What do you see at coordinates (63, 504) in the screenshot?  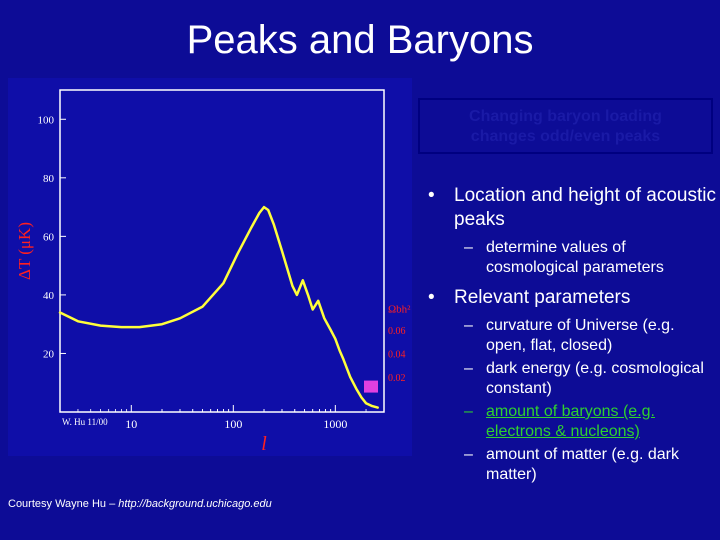 I see `credit-prefix: Courtesy Wayne Hu –` at bounding box center [63, 504].